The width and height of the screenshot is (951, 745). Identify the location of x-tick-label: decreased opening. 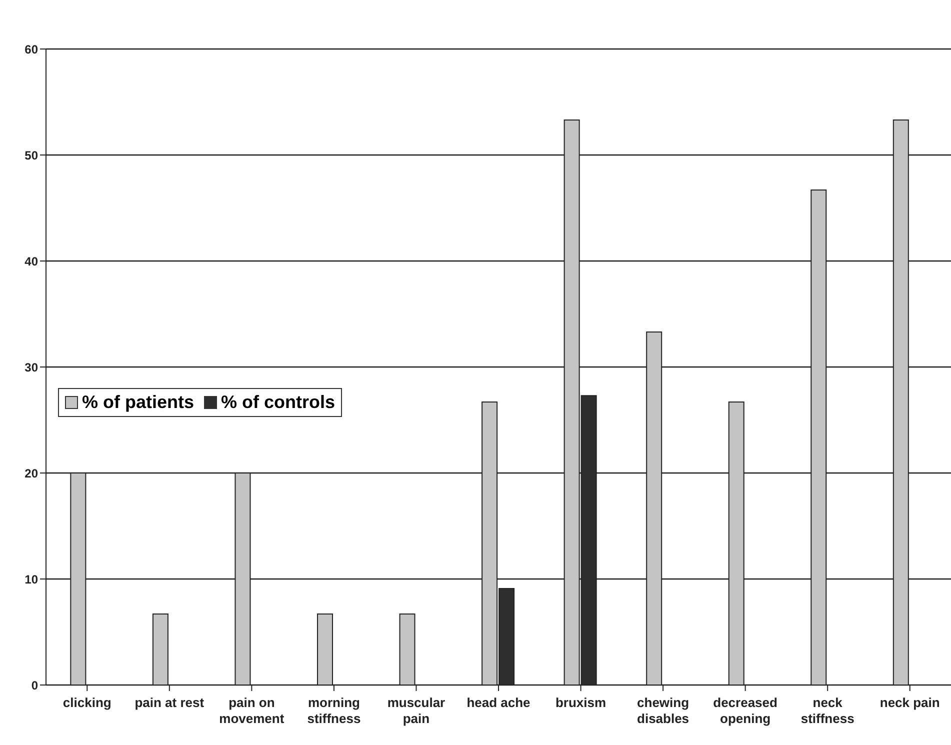
(745, 710).